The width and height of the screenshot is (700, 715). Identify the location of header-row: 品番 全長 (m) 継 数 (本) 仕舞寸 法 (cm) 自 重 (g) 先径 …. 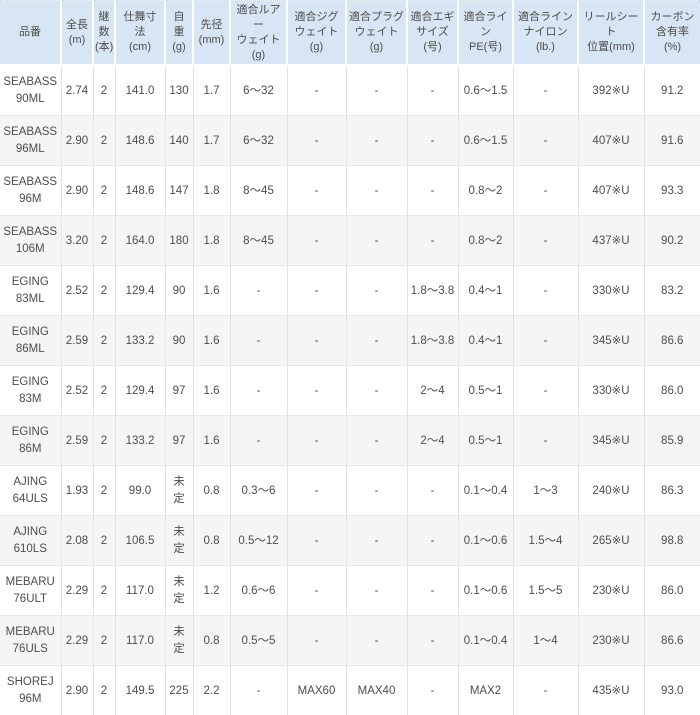
(350, 33).